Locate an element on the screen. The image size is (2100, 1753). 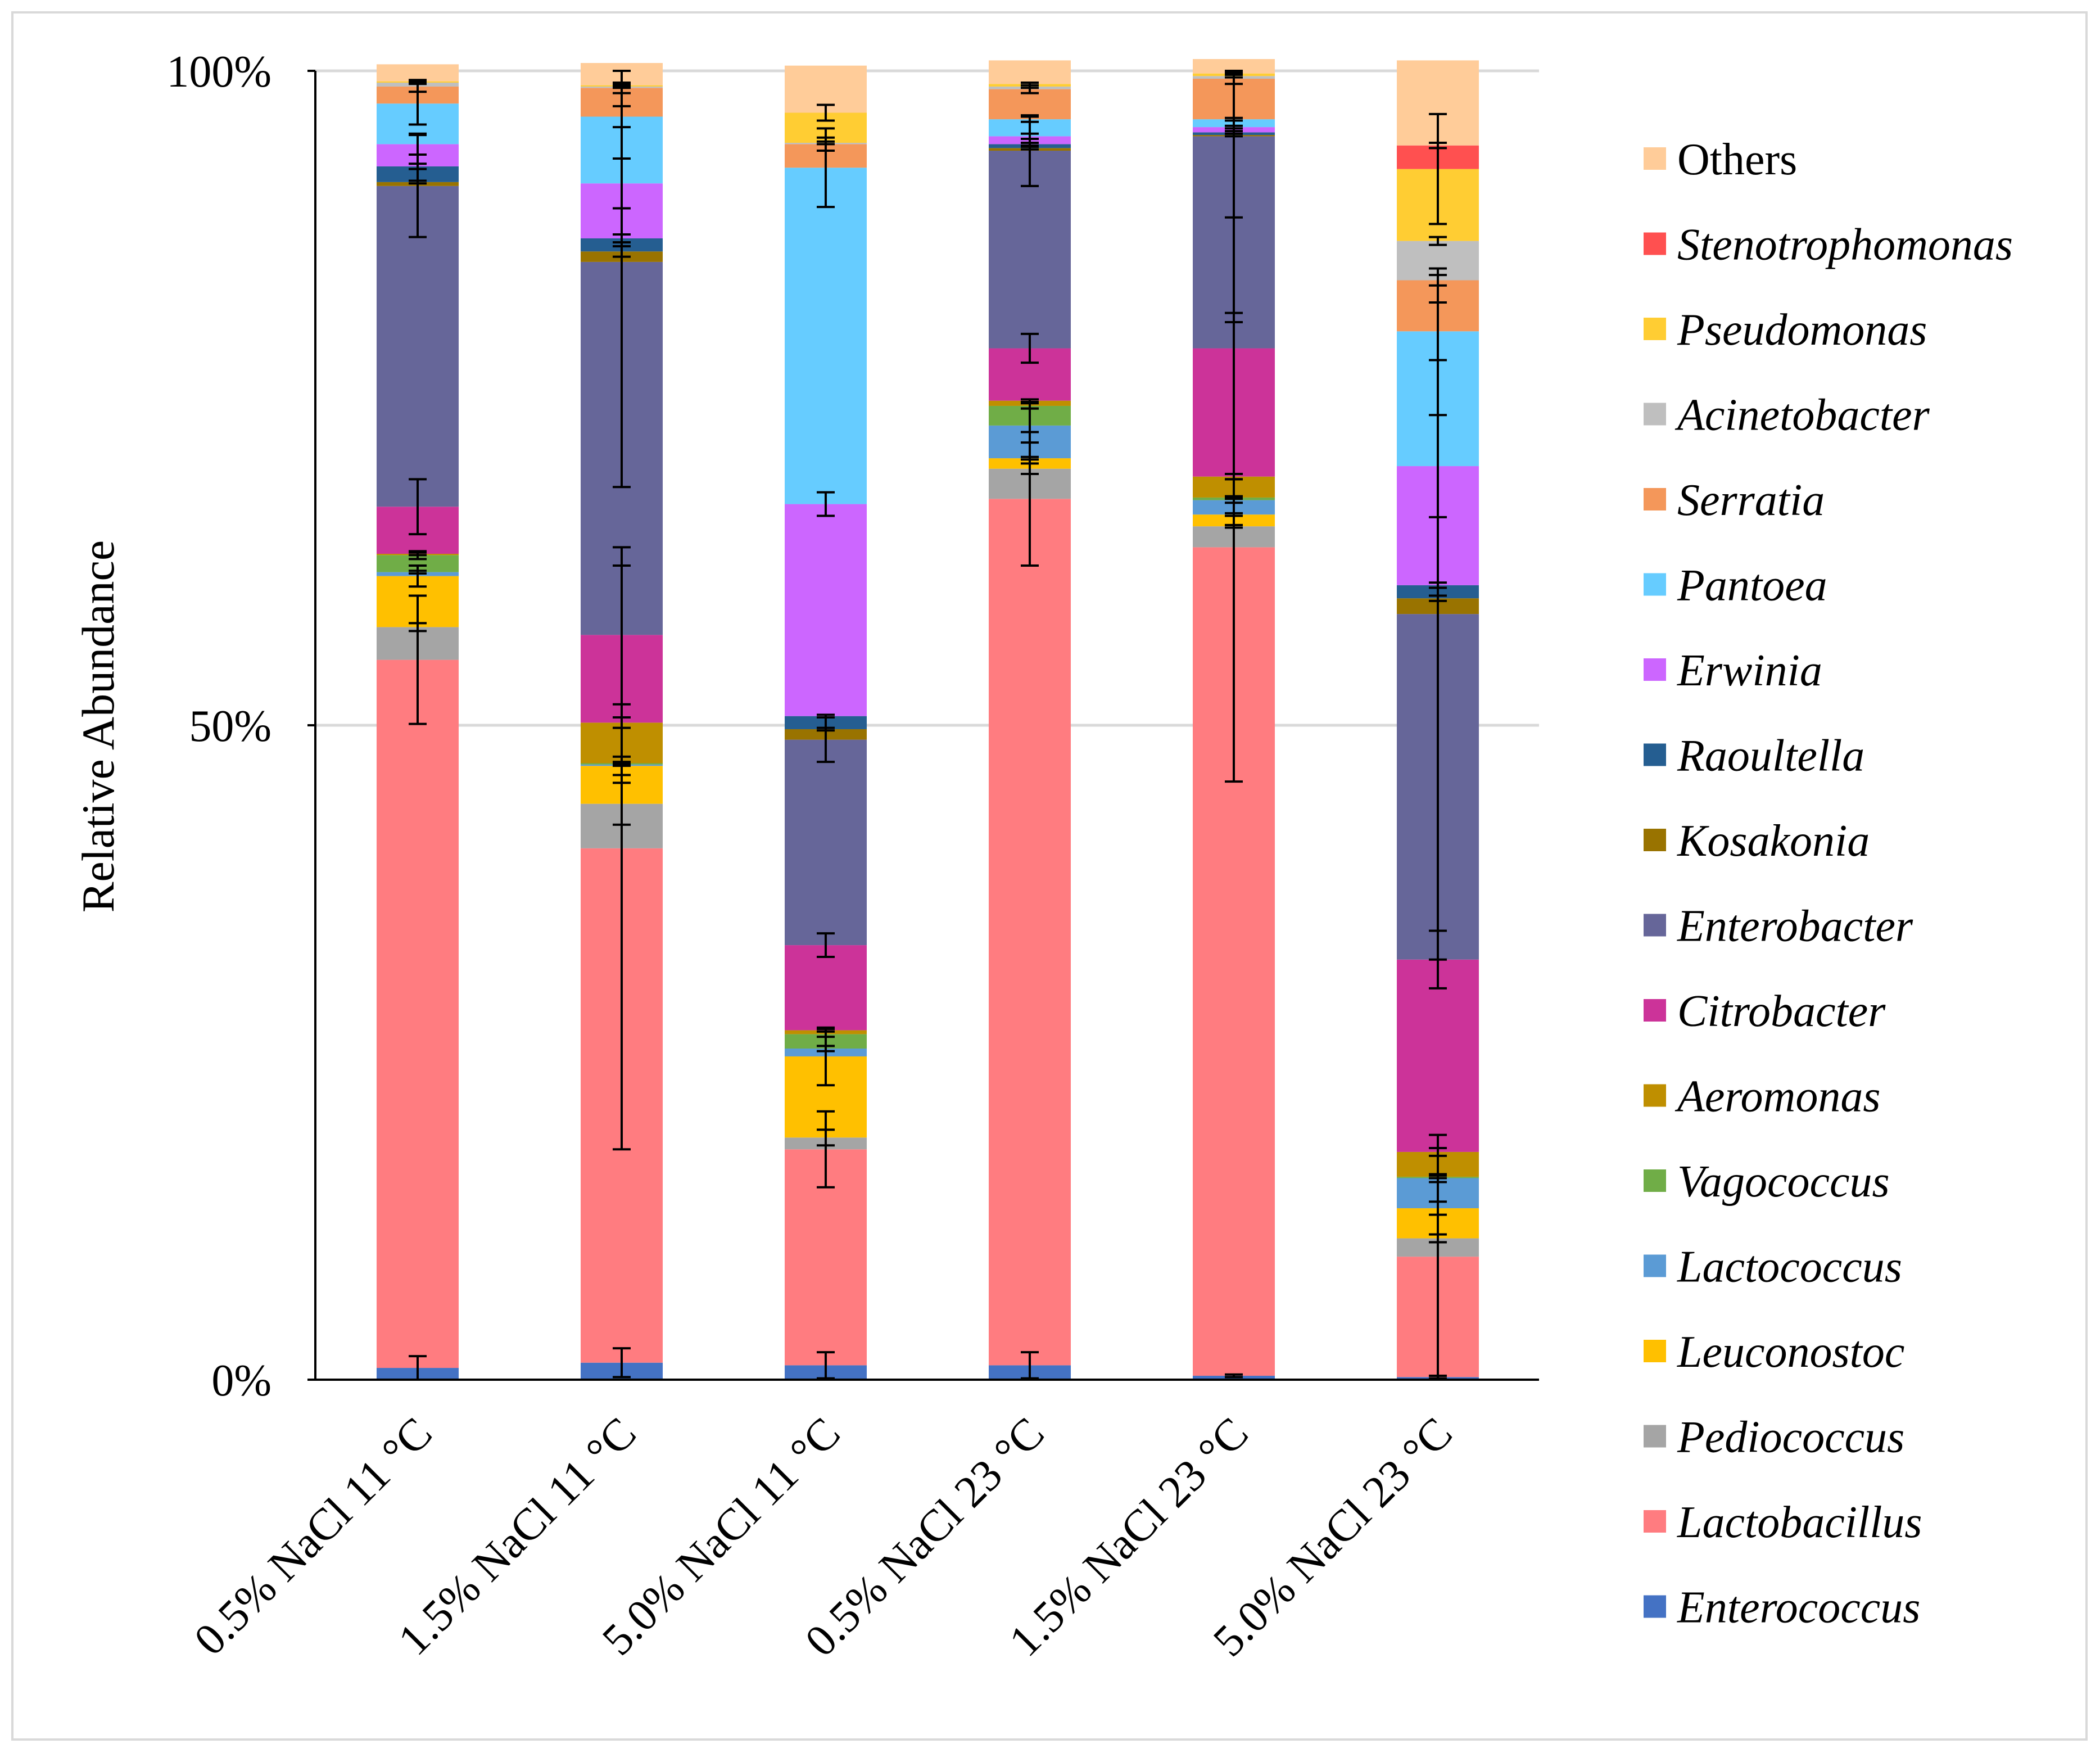
y-tick-label: 100% is located at coordinates (218, 72).